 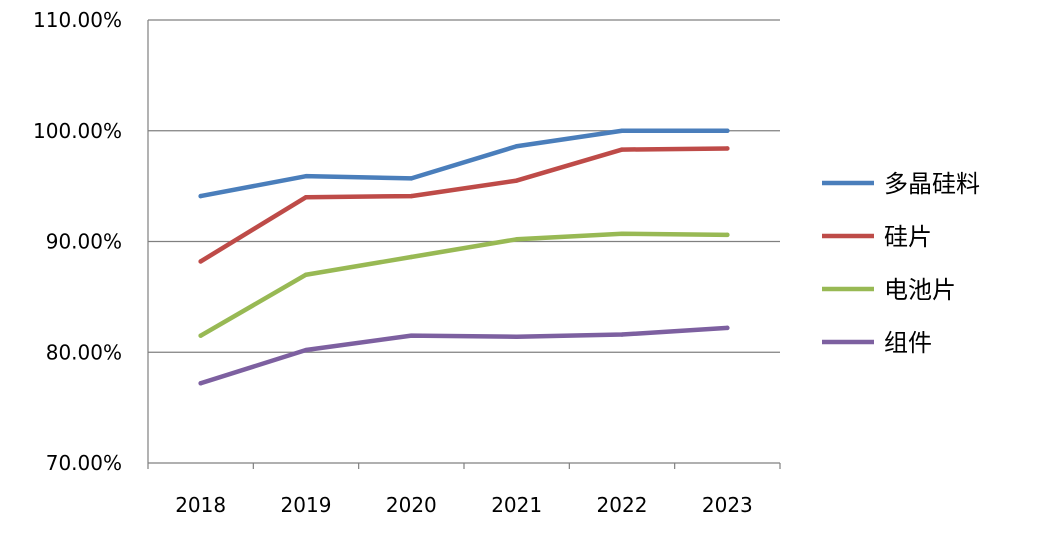 What do you see at coordinates (920, 290) in the screenshot?
I see `legend-label: 电池片` at bounding box center [920, 290].